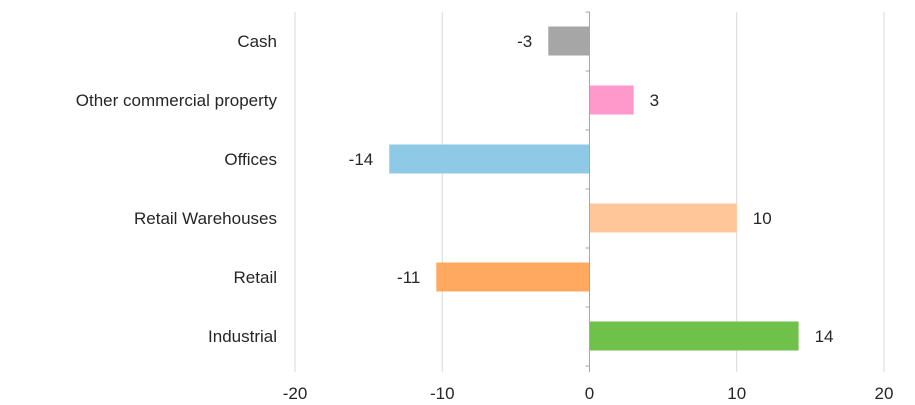  What do you see at coordinates (205, 218) in the screenshot?
I see `category-label: Retail Warehouses` at bounding box center [205, 218].